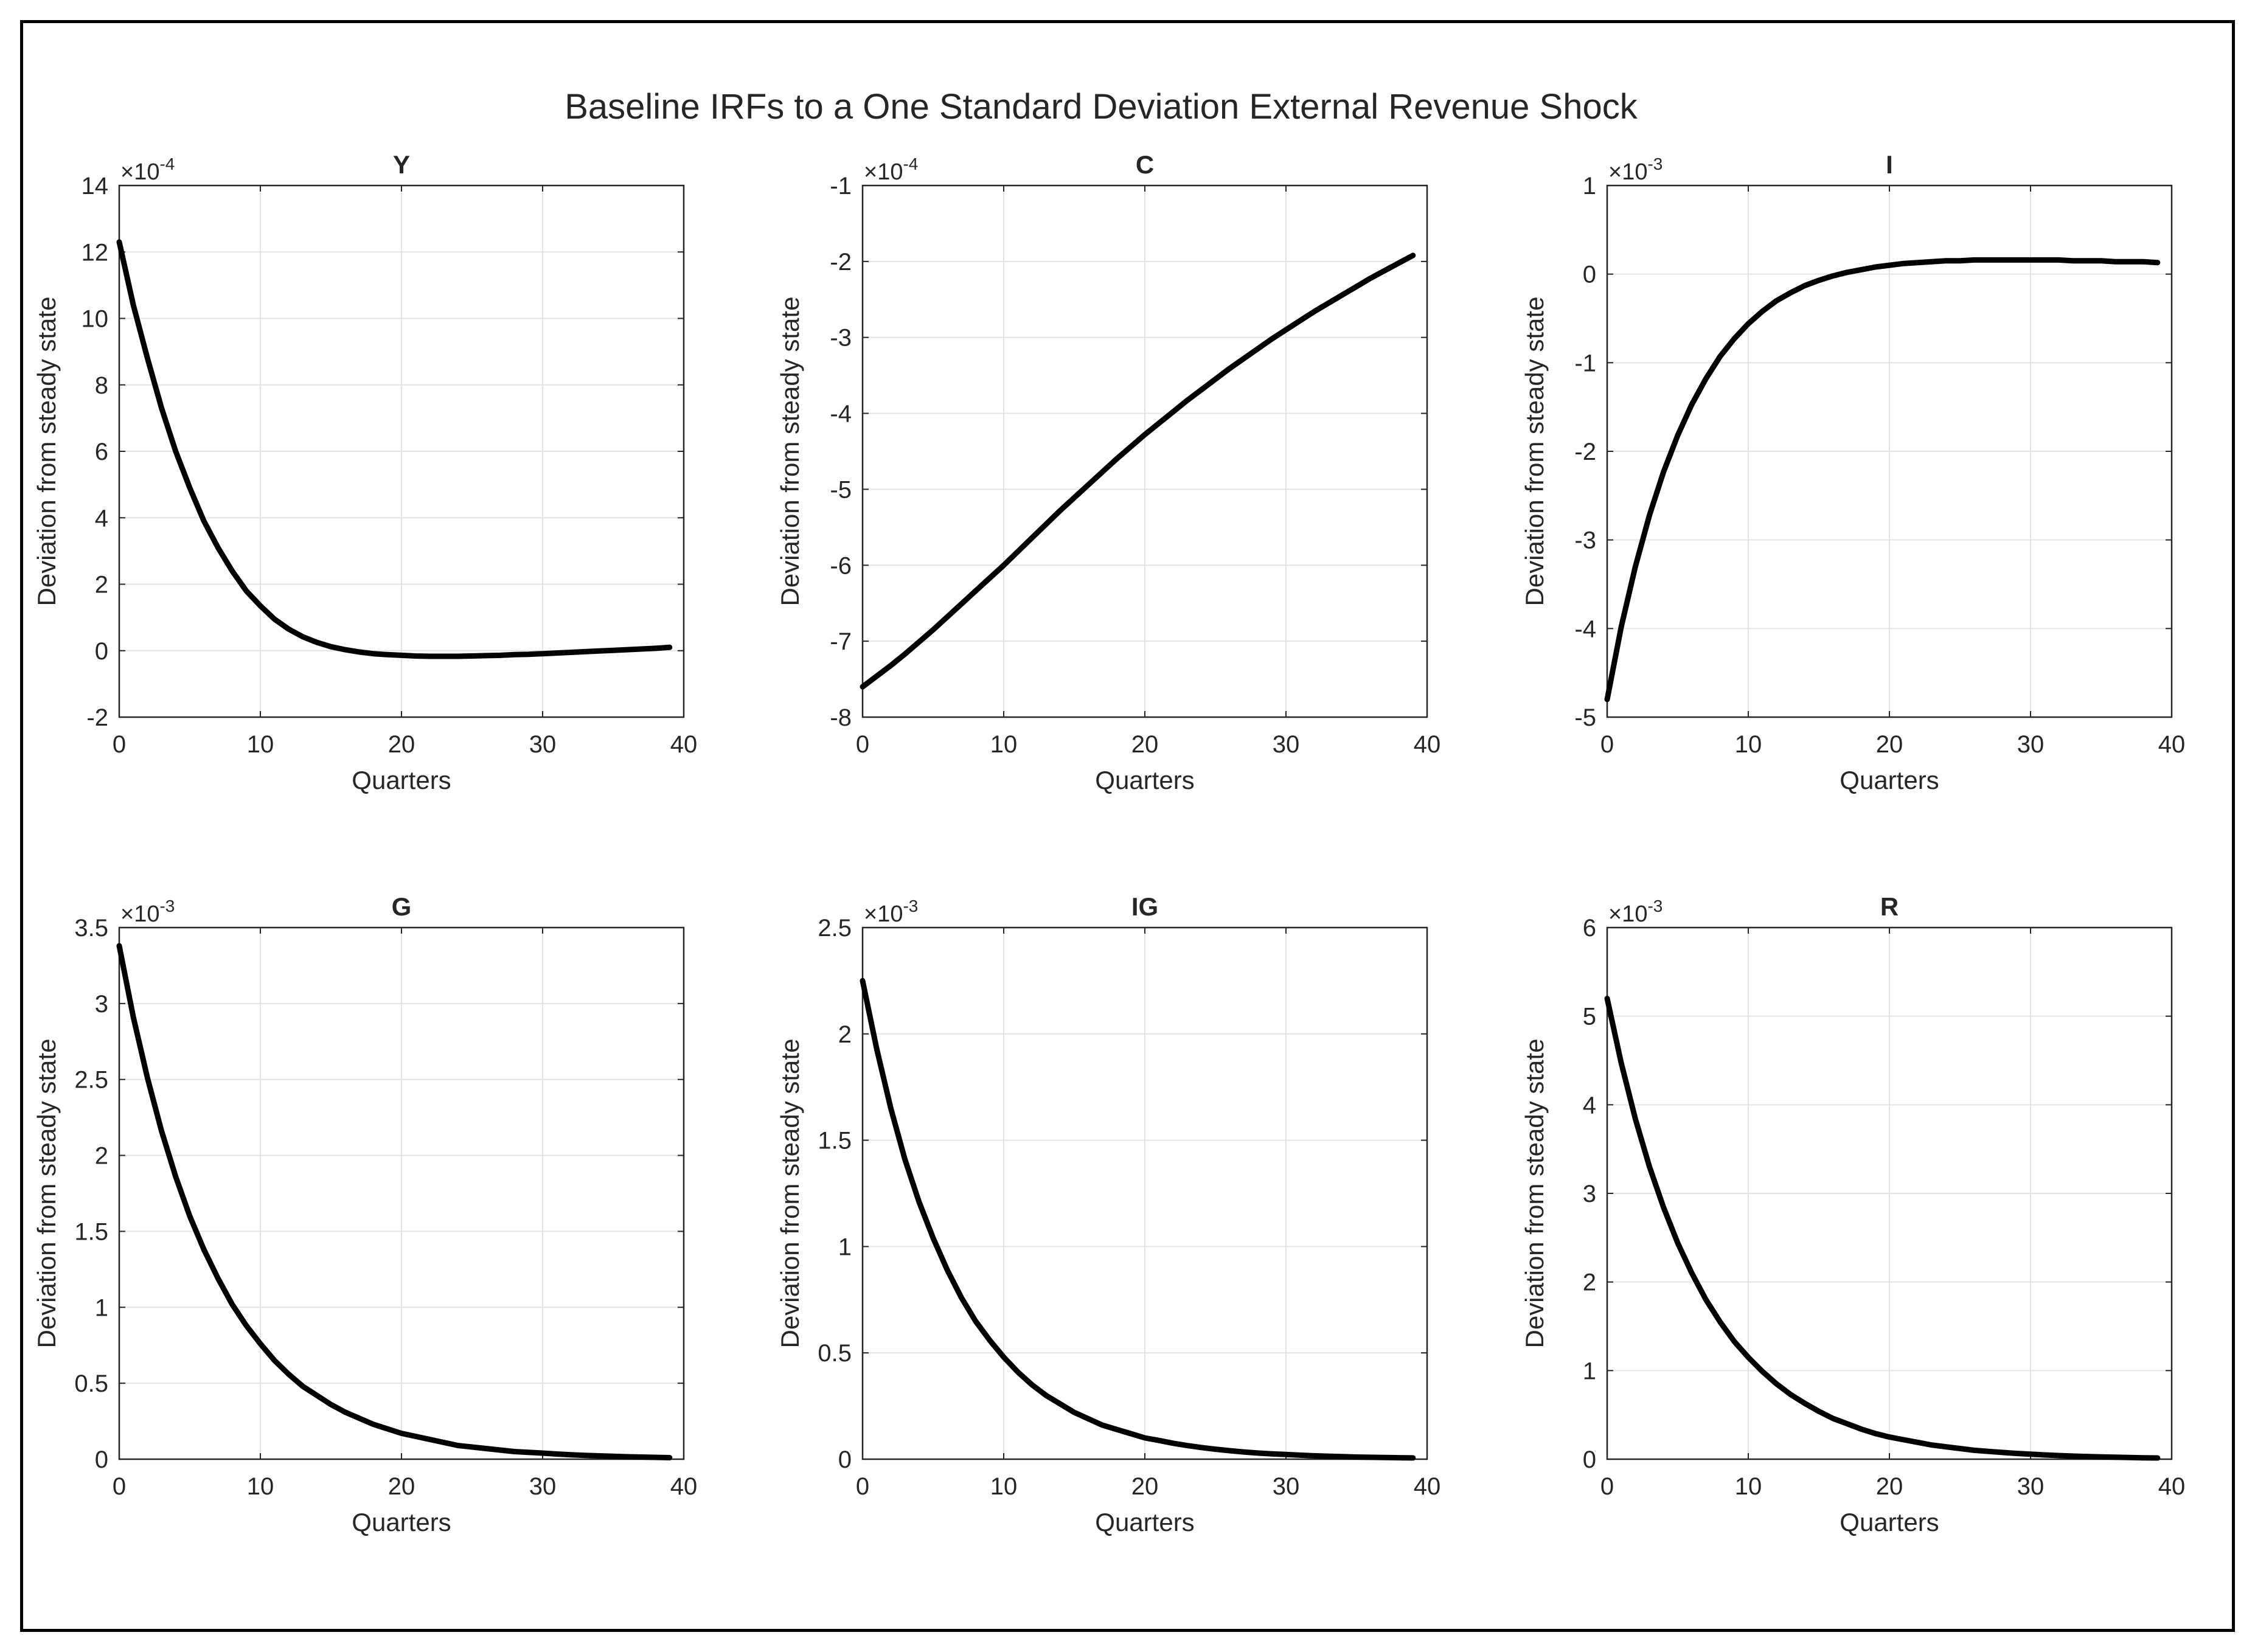 The image size is (2255, 1652). Describe the element at coordinates (1889, 164) in the screenshot. I see `subplot-title: I` at that location.